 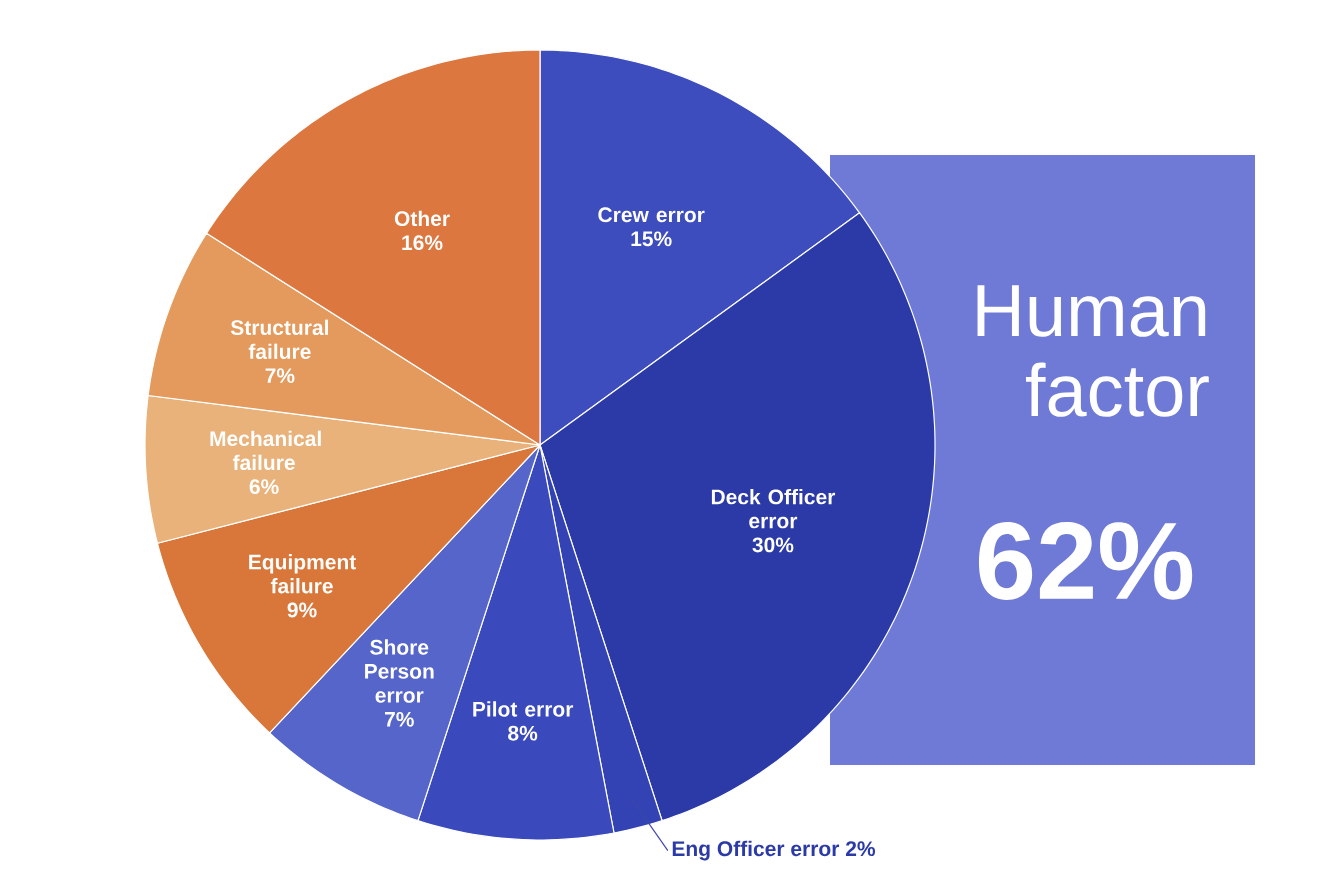 What do you see at coordinates (756, 850) in the screenshot?
I see `slice-label: Eng Officer error` at bounding box center [756, 850].